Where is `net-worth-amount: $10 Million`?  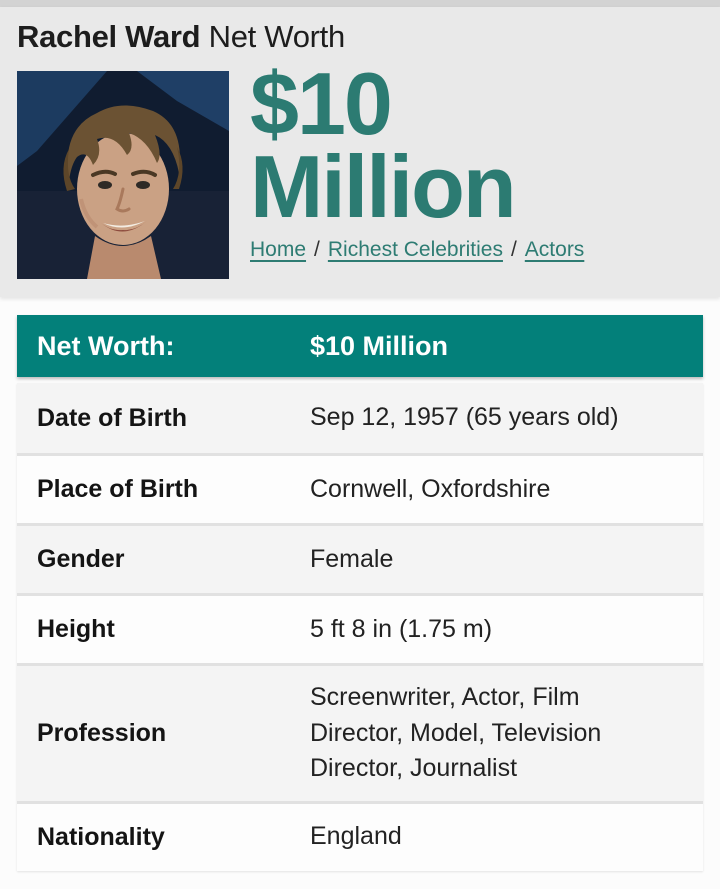 net-worth-amount: $10 Million is located at coordinates (476, 145).